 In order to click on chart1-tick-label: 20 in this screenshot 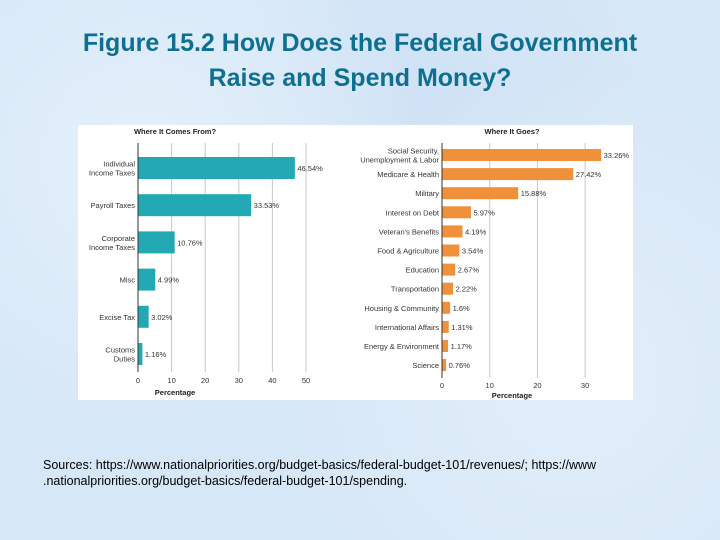, I will do `click(205, 380)`.